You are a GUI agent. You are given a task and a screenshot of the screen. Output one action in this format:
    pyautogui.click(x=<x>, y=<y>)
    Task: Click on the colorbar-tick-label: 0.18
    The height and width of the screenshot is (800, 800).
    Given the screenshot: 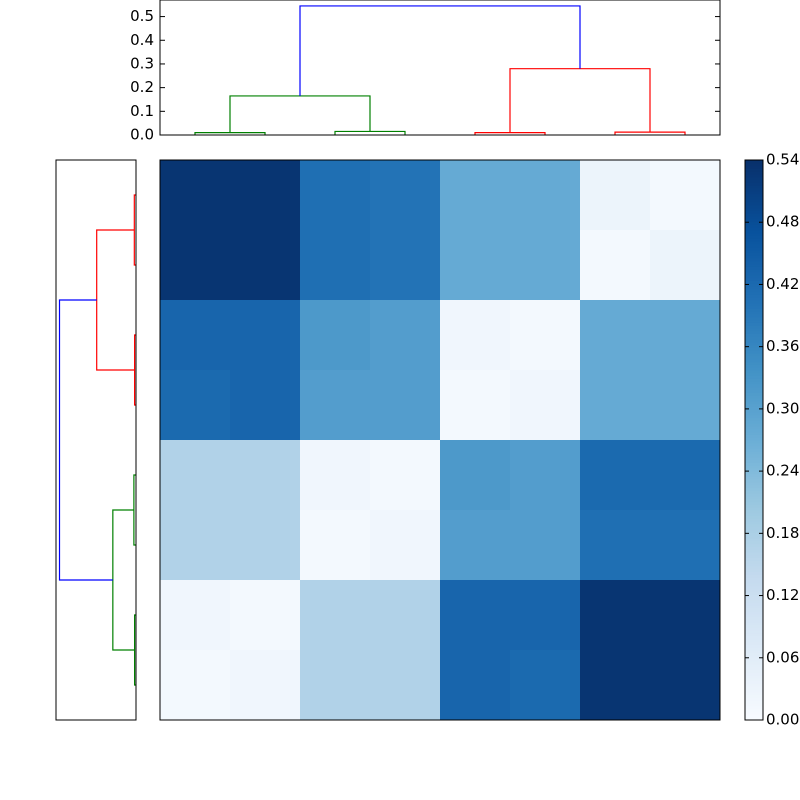 What is the action you would take?
    pyautogui.click(x=782, y=533)
    